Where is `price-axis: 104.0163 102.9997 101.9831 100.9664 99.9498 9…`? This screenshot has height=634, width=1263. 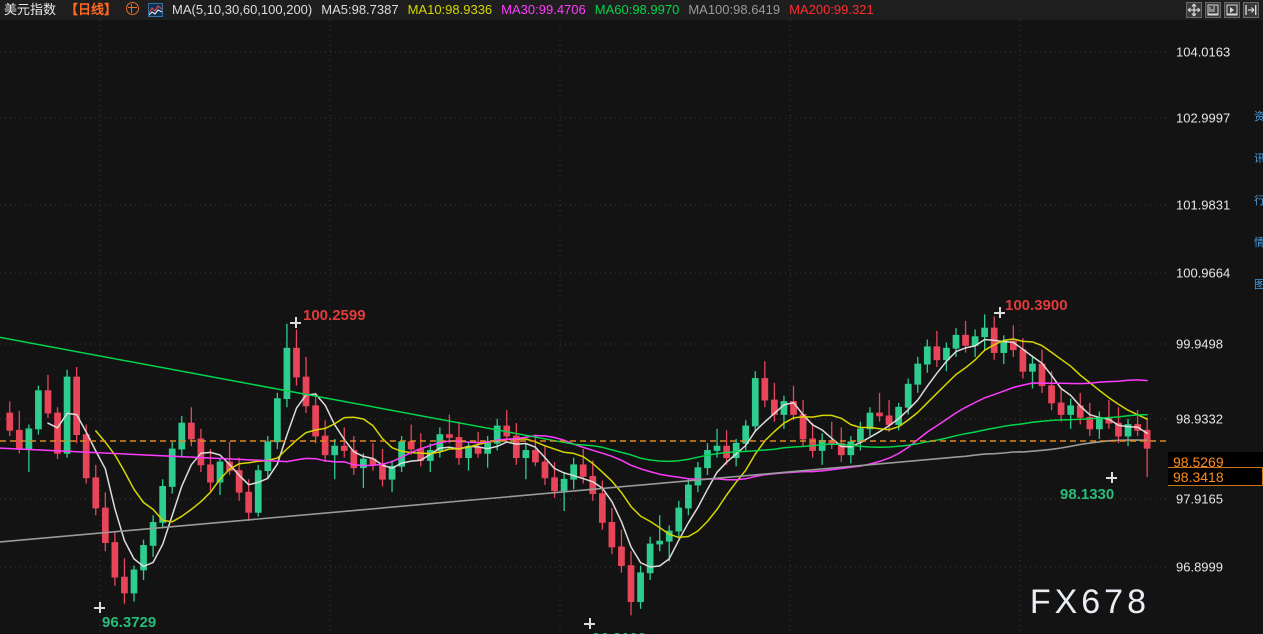 price-axis: 104.0163 102.9997 101.9831 100.9664 99.9498 9… is located at coordinates (1215, 327).